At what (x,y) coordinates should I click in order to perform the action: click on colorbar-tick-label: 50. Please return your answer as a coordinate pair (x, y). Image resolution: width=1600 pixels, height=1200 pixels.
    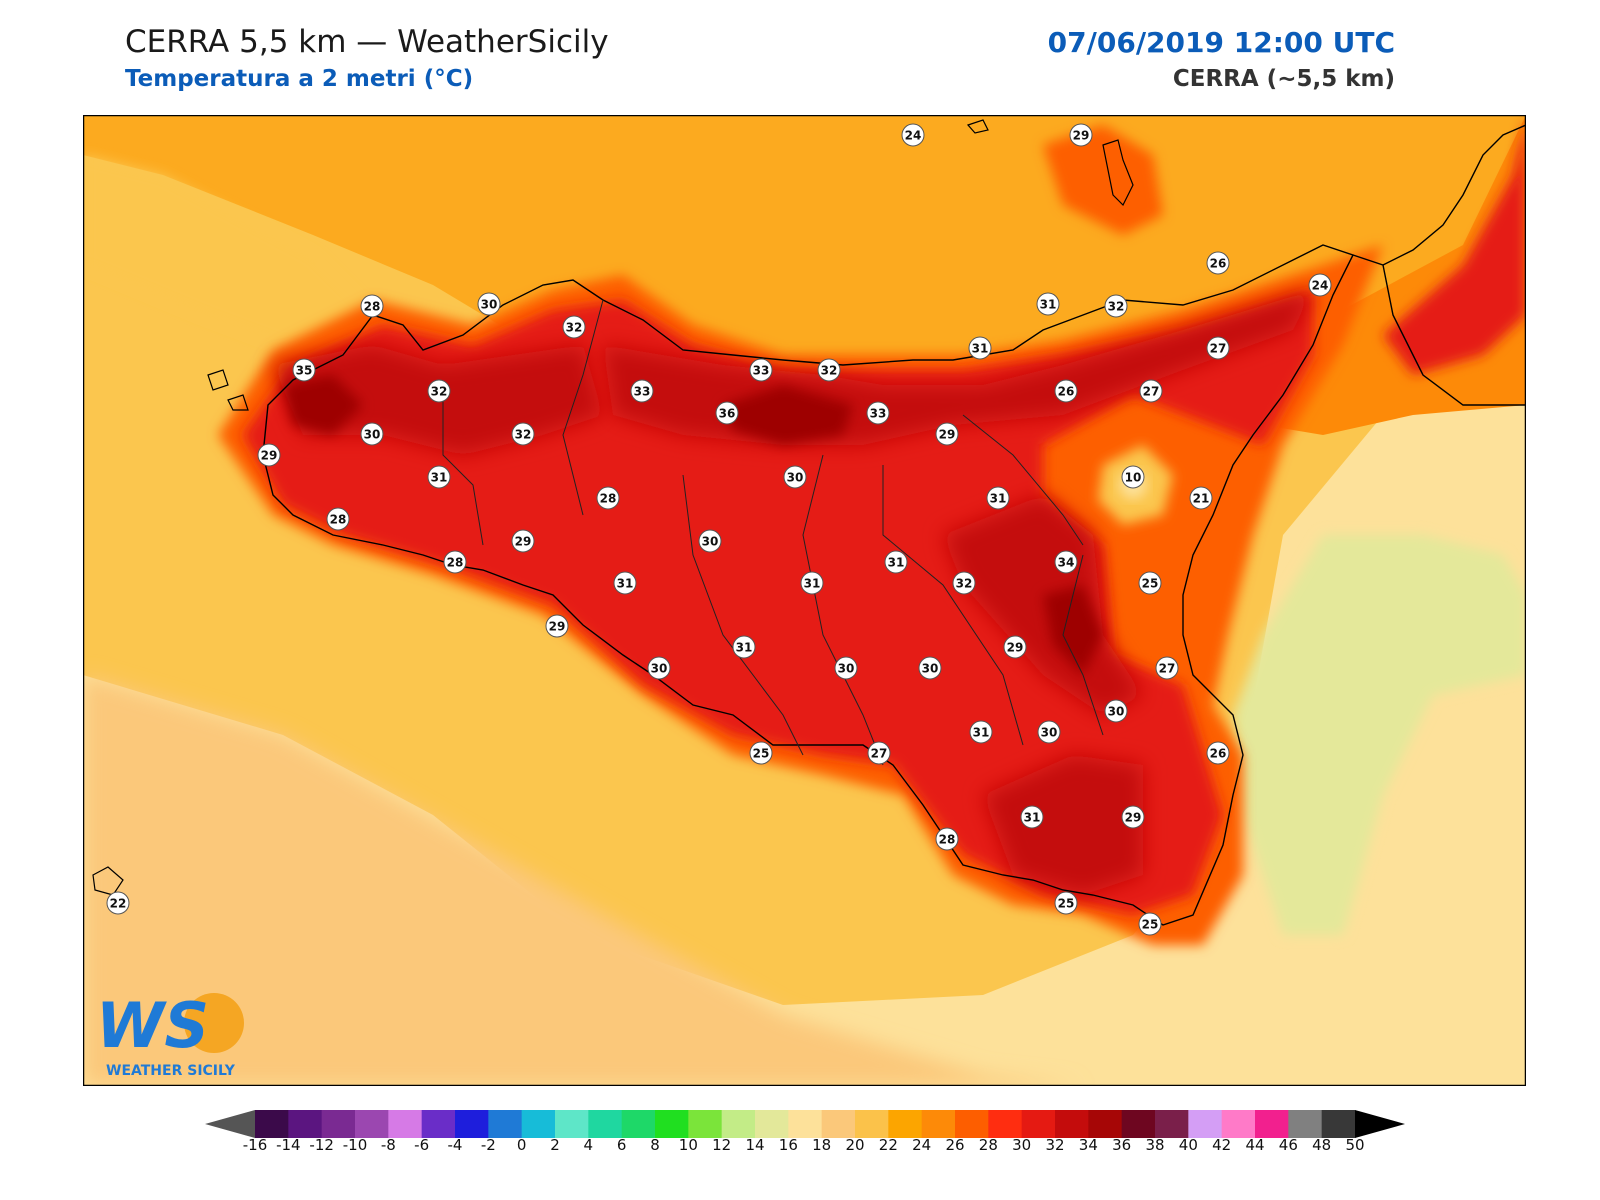
    Looking at the image, I should click on (1355, 1145).